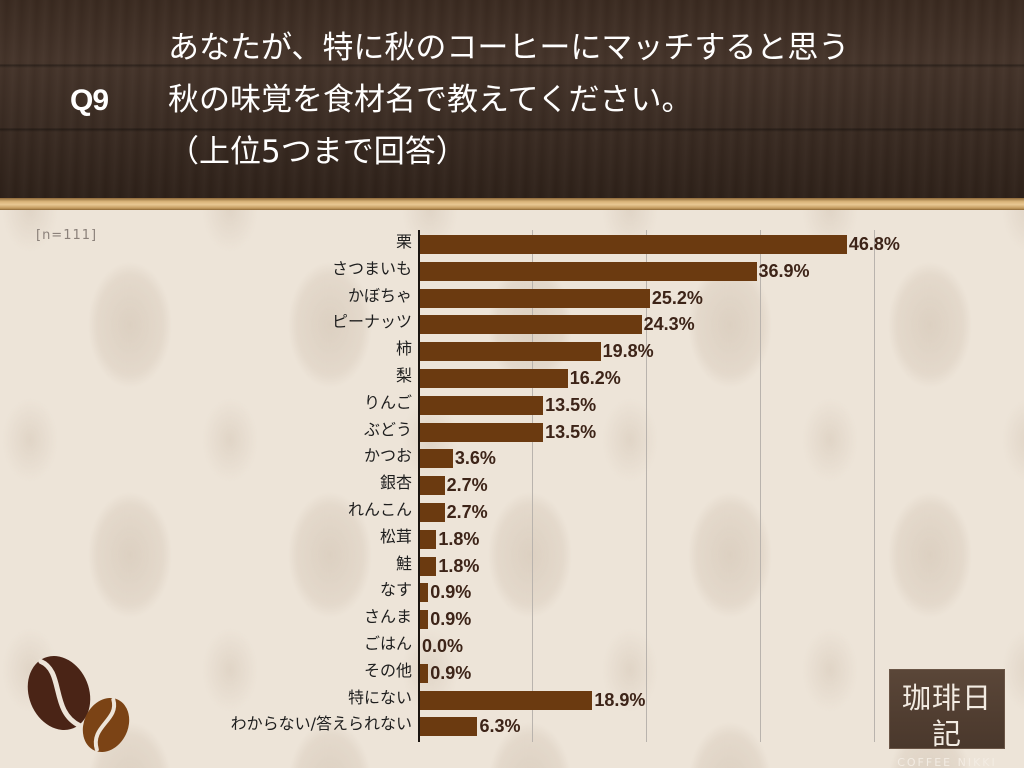  Describe the element at coordinates (395, 483) in the screenshot. I see `category-label: 銀杏` at that location.